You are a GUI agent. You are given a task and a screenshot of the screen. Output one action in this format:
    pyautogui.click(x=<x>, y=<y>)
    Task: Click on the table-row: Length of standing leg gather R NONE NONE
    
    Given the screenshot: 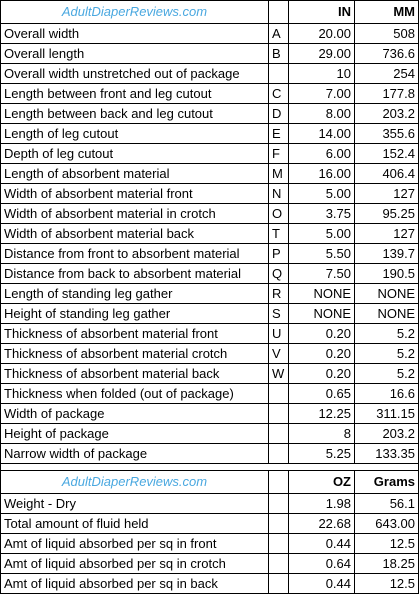 What is the action you would take?
    pyautogui.click(x=209, y=293)
    